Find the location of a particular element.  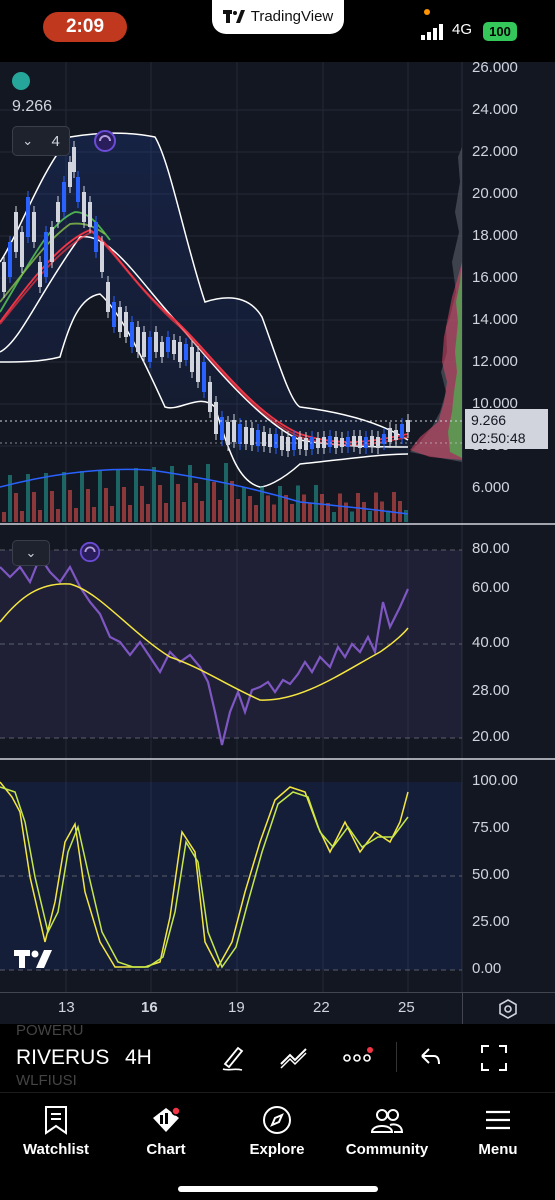

price-tick: 16.000 is located at coordinates (495, 277).